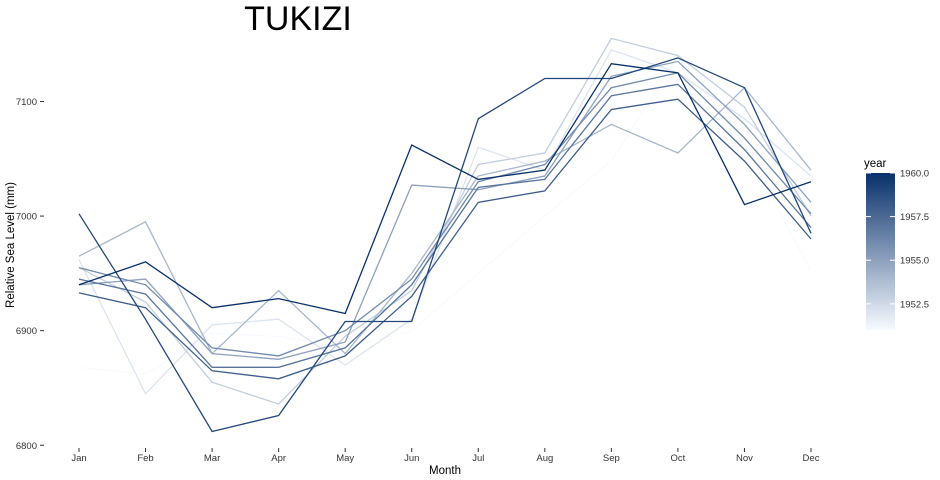 Image resolution: width=940 pixels, height=480 pixels. I want to click on x-tick-label: Sep, so click(611, 458).